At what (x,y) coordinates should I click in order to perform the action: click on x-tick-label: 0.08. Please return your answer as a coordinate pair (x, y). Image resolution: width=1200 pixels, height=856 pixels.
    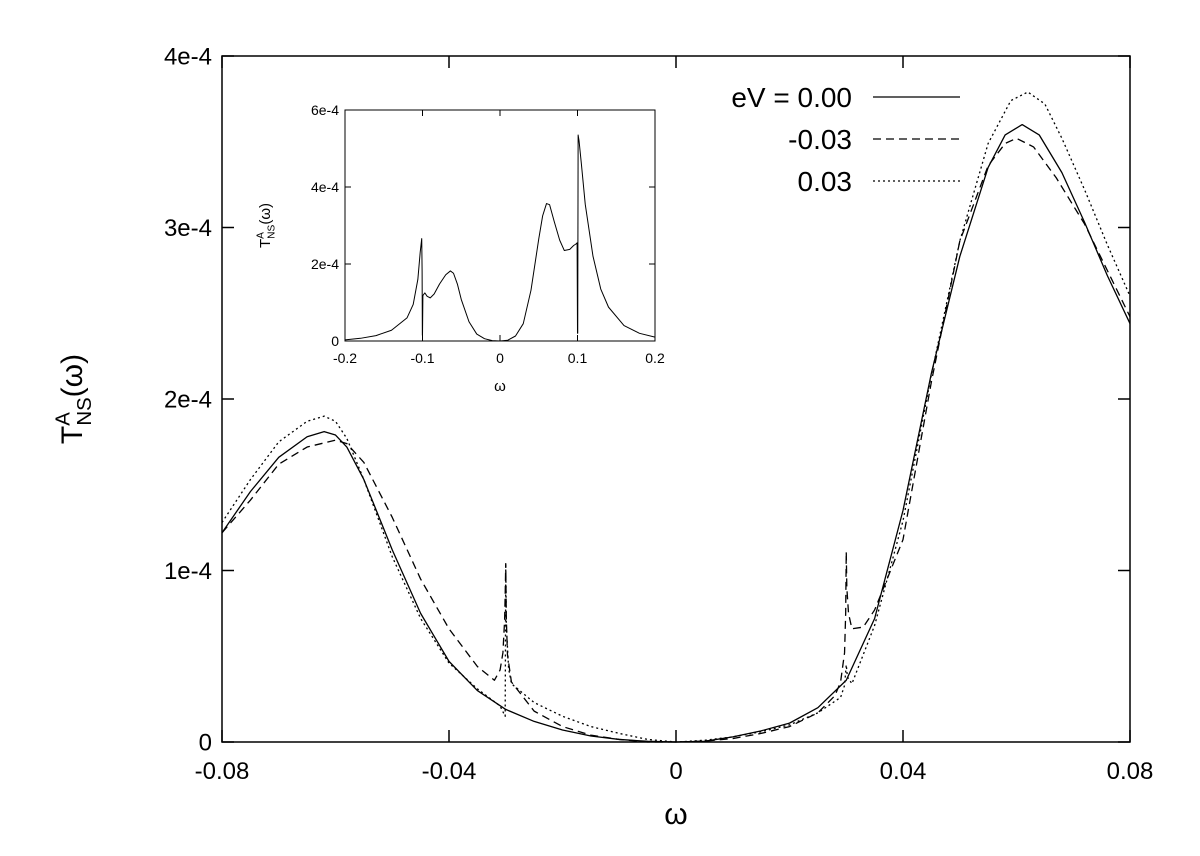
    Looking at the image, I should click on (1130, 771).